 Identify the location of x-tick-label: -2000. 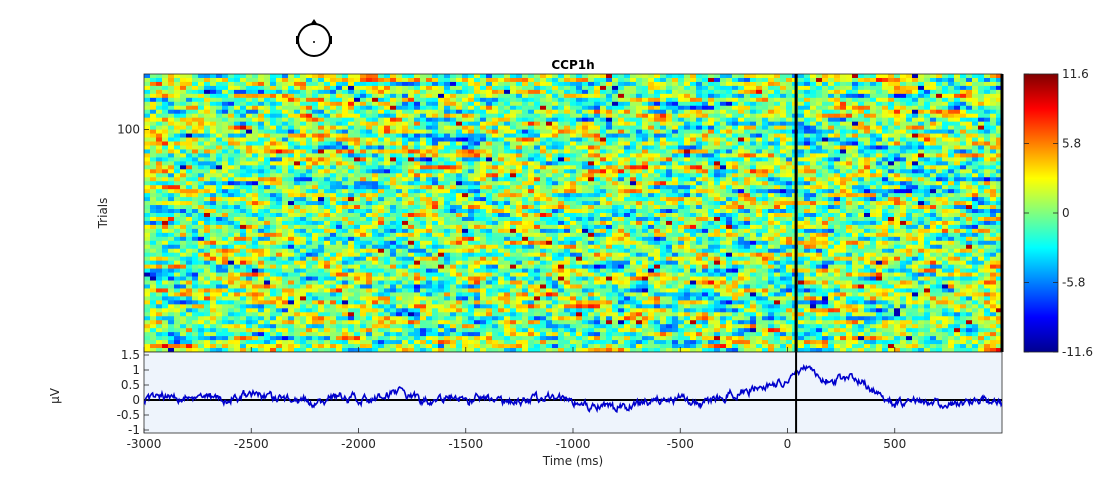
(358, 444).